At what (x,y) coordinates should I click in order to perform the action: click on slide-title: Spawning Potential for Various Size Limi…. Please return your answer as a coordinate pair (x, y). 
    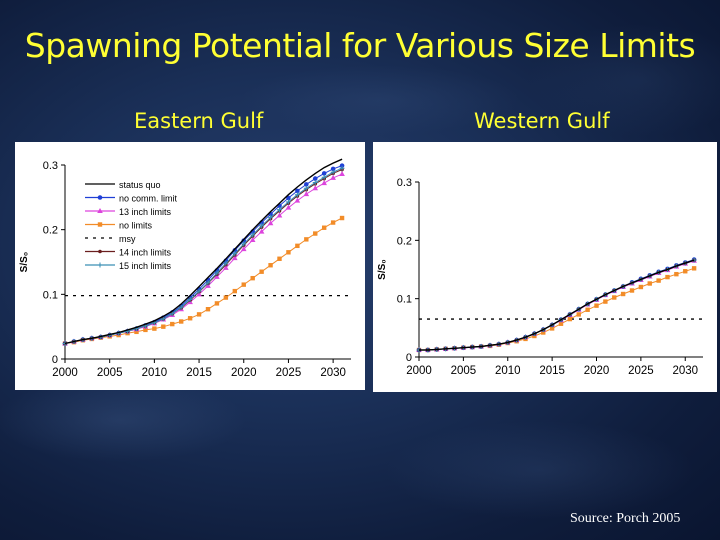
    Looking at the image, I should click on (360, 45).